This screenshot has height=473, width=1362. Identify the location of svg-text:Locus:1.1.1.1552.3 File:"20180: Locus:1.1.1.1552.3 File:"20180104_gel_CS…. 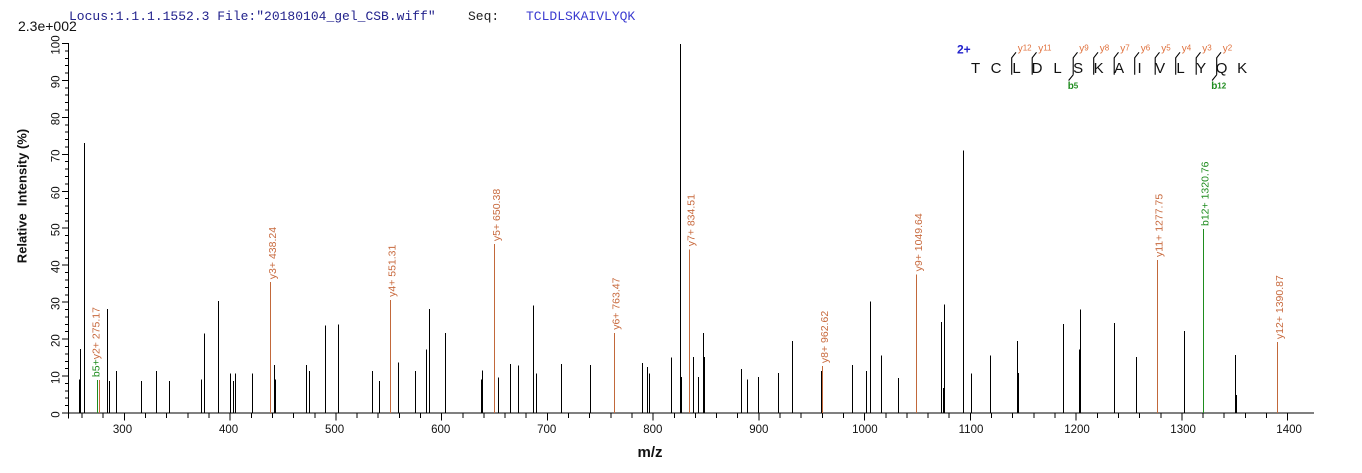
(252, 16).